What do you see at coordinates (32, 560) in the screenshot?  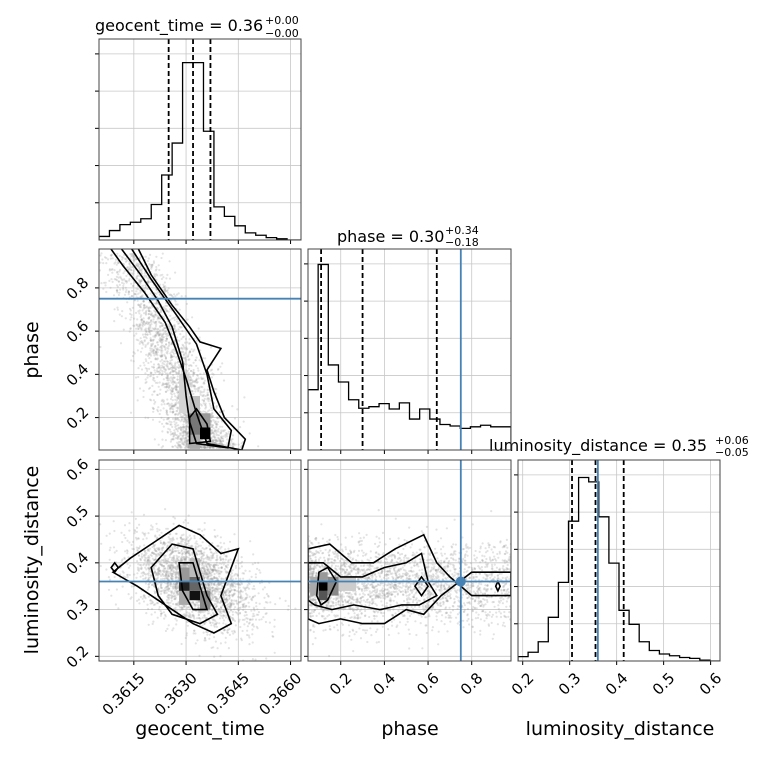 I see `y-axis-label-luminosity-distance: luminosity_distance` at bounding box center [32, 560].